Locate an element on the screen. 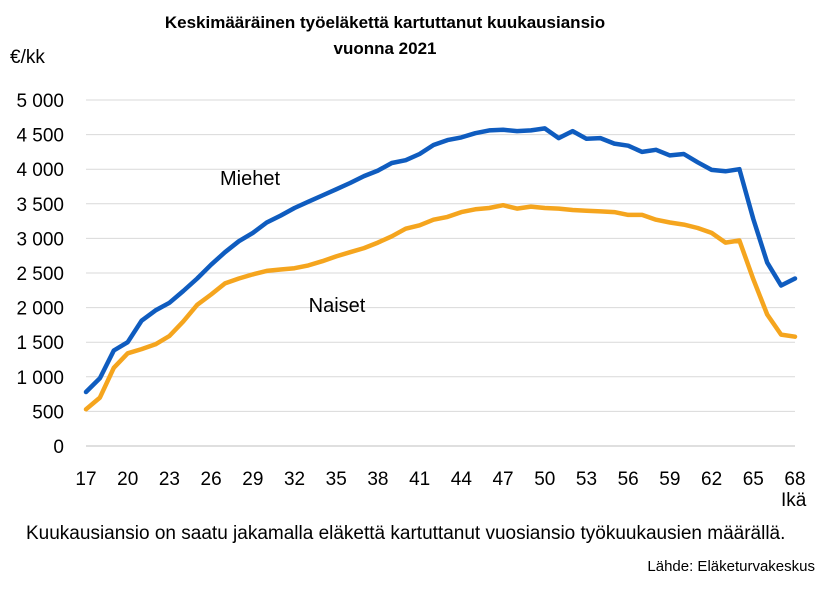 This screenshot has width=840, height=590. y-tick-label: 4 000 is located at coordinates (40, 170).